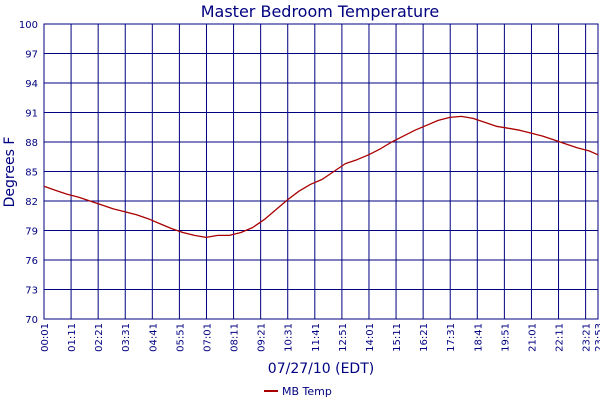 Image resolution: width=600 pixels, height=400 pixels. What do you see at coordinates (451, 337) in the screenshot?
I see `x-tick-label: 17:31` at bounding box center [451, 337].